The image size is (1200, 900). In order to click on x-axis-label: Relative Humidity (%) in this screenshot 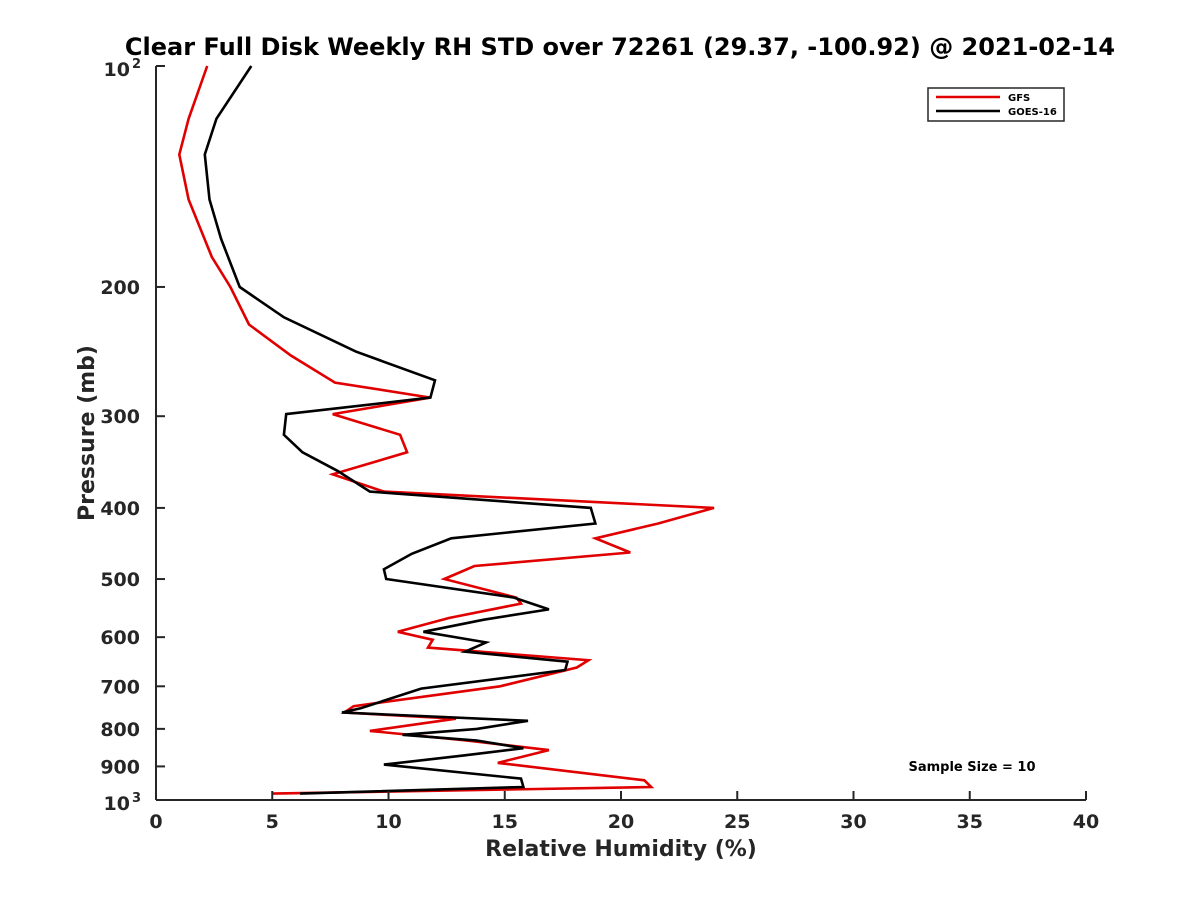, I will do `click(621, 849)`.